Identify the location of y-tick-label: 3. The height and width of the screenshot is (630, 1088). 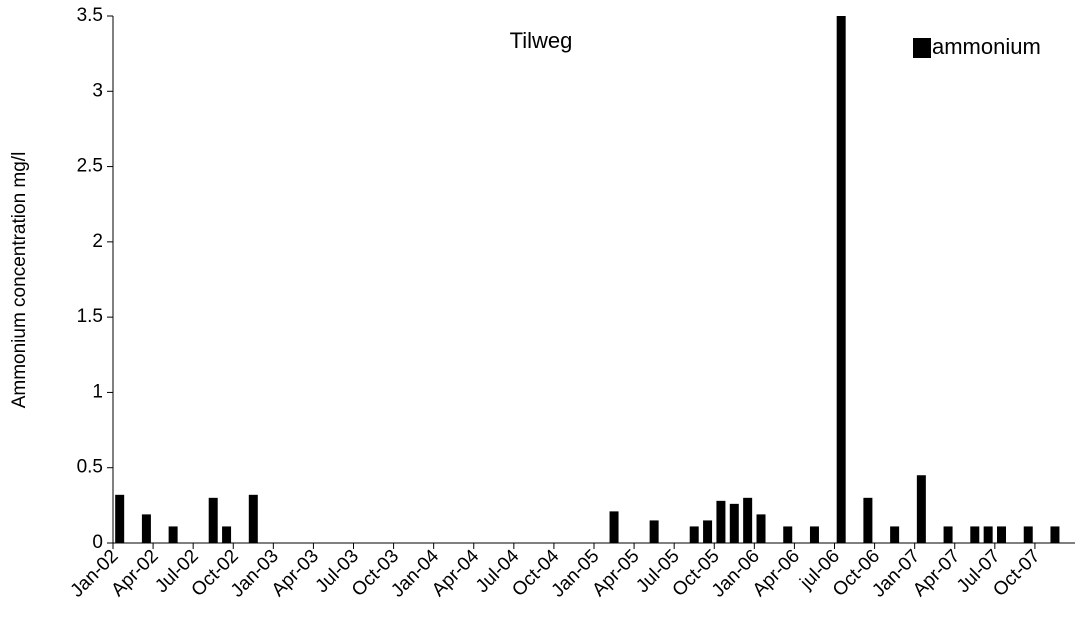
(97, 90).